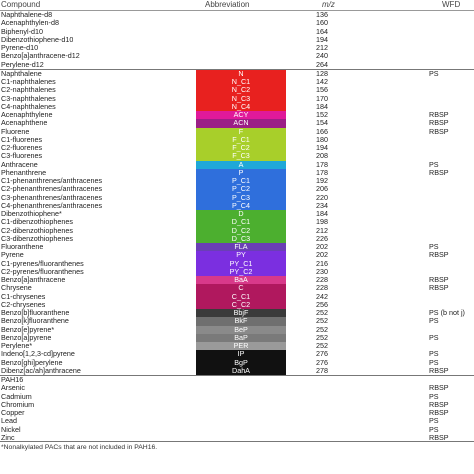 Image resolution: width=474 pixels, height=474 pixels. I want to click on table-row: Perylene* PER 252, so click(237, 346).